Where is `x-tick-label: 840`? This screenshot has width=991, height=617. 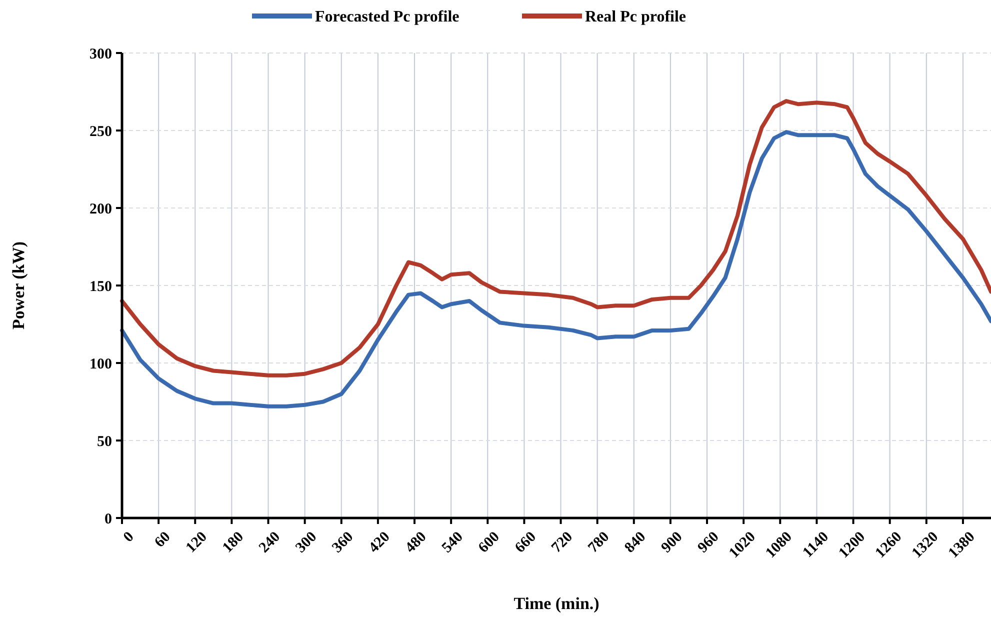
x-tick-label: 840 is located at coordinates (636, 542).